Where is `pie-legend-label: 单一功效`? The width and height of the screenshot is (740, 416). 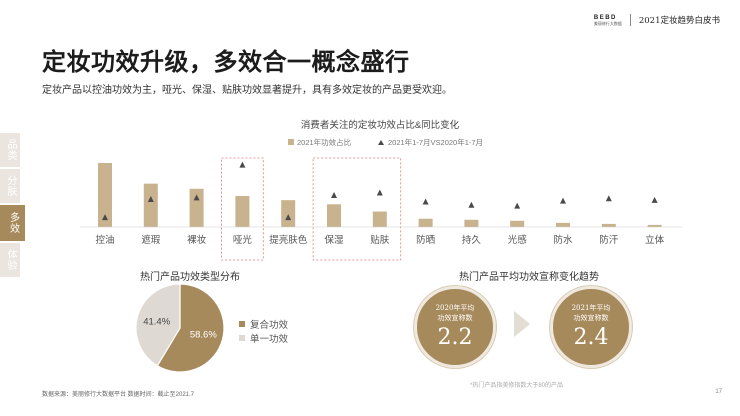
pie-legend-label: 单一功效 is located at coordinates (269, 339).